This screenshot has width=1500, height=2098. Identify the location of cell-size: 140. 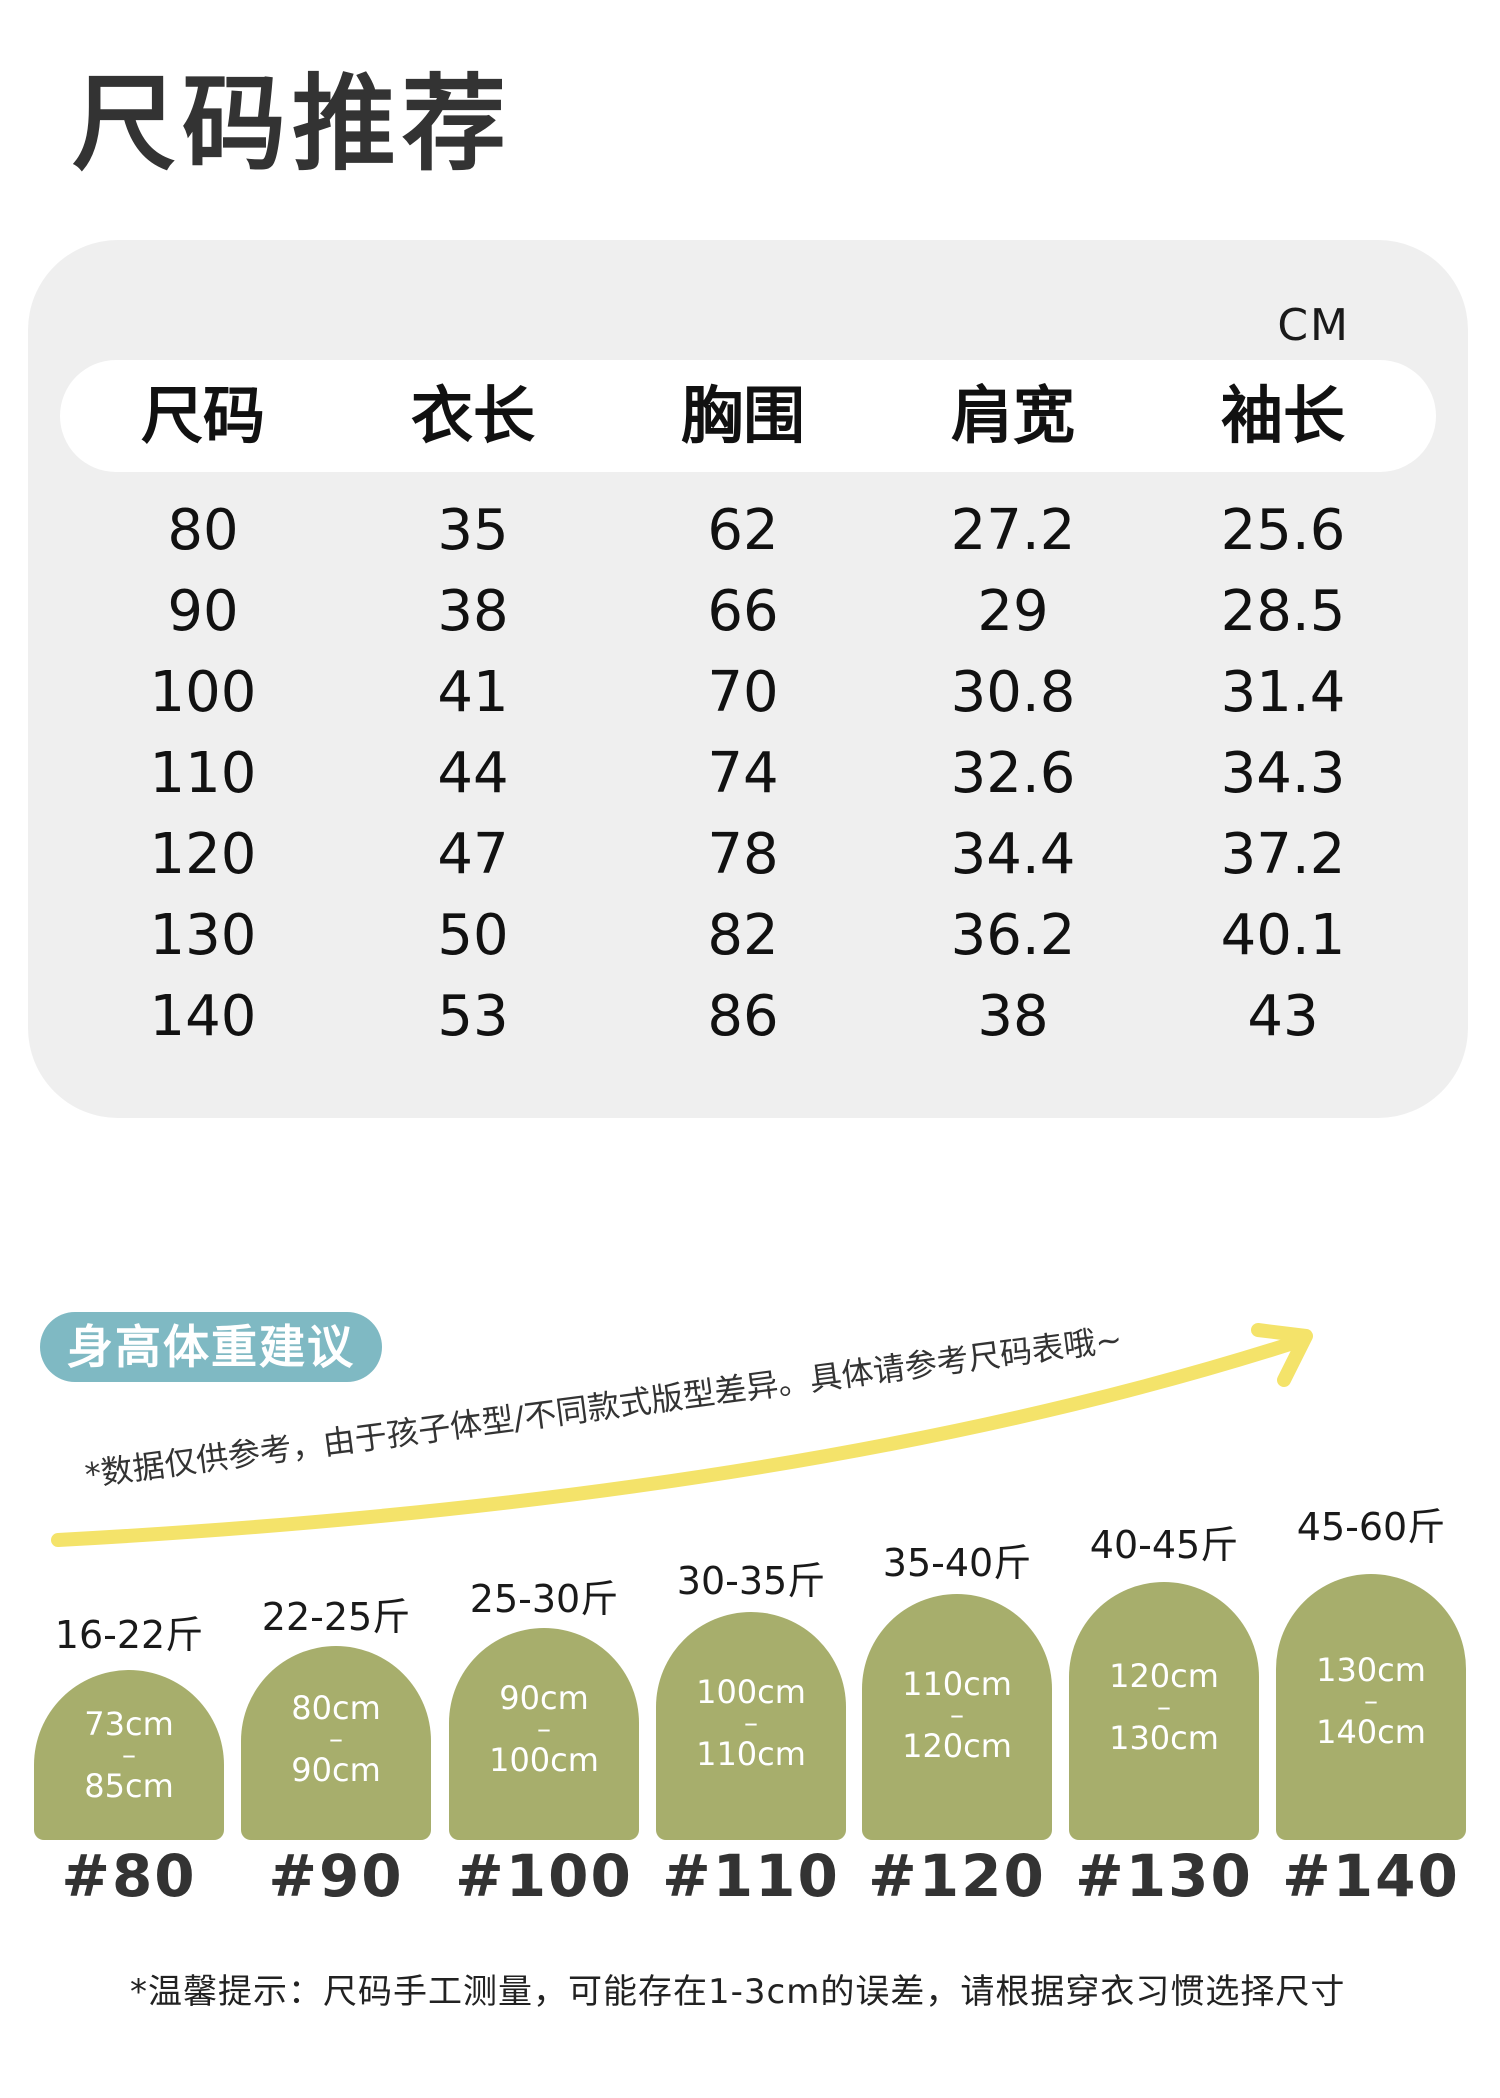
(203, 1016).